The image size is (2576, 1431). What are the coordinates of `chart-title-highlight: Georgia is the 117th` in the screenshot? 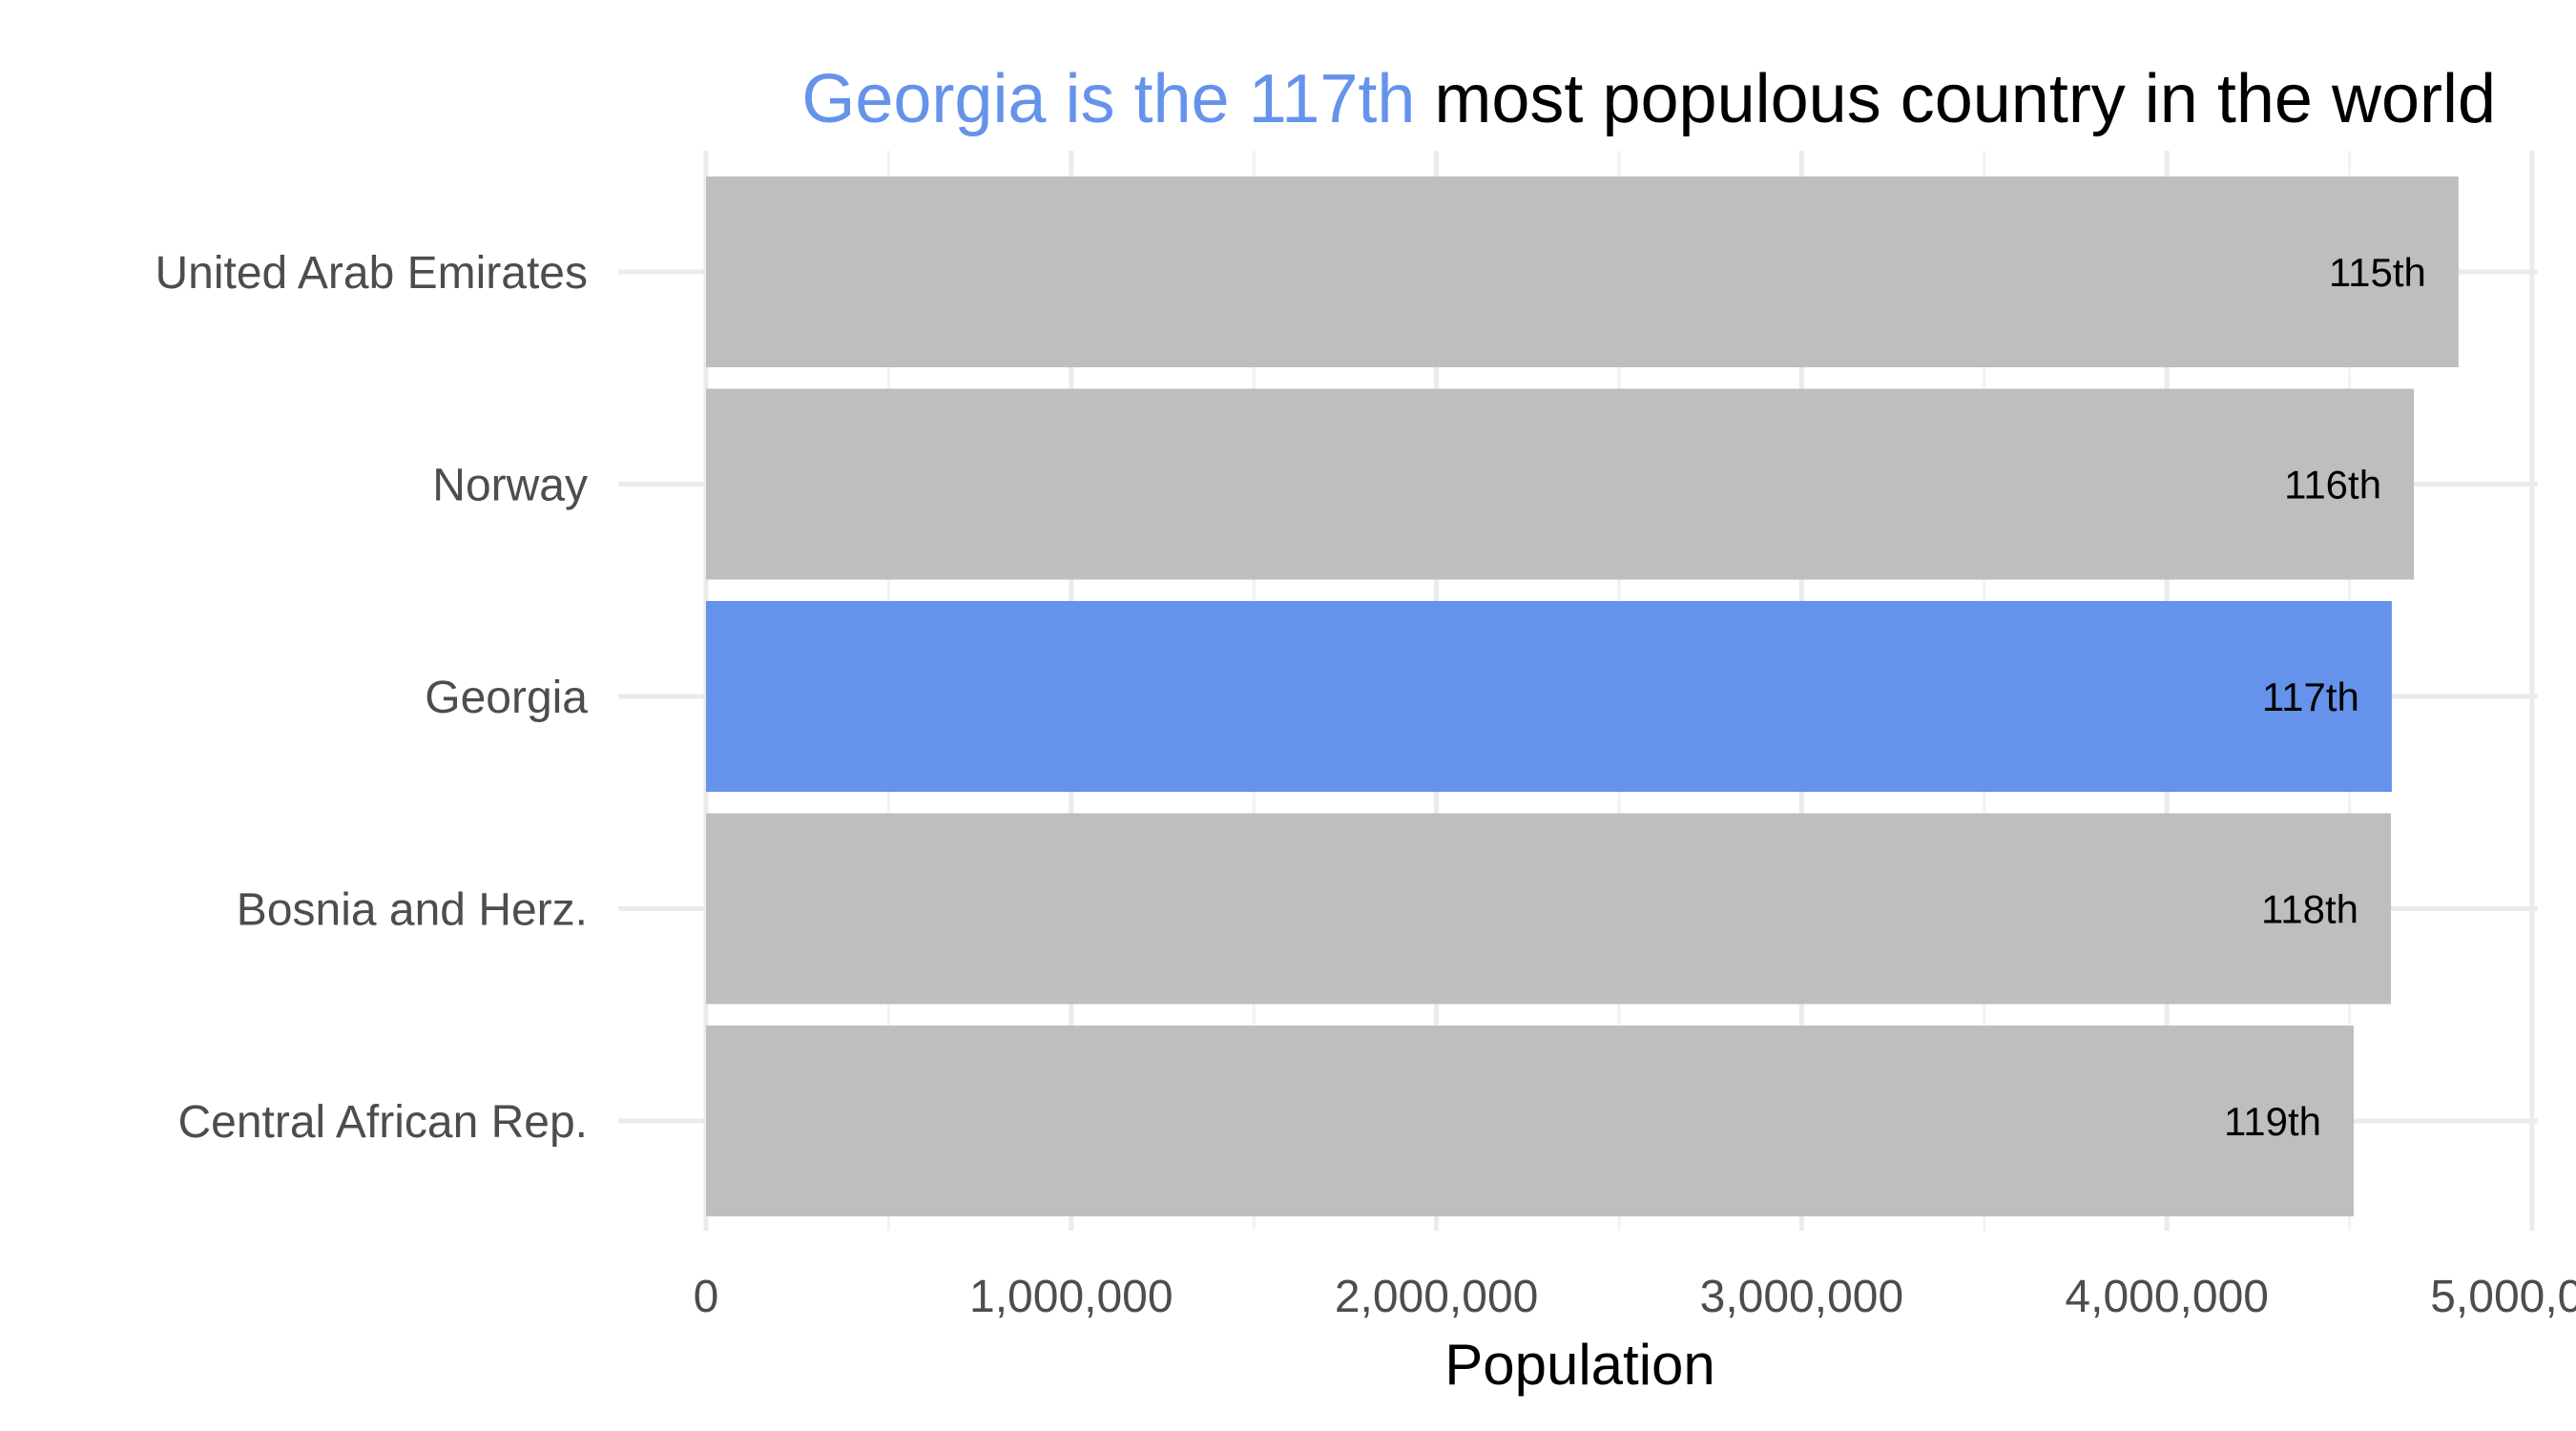 It's located at (1108, 99).